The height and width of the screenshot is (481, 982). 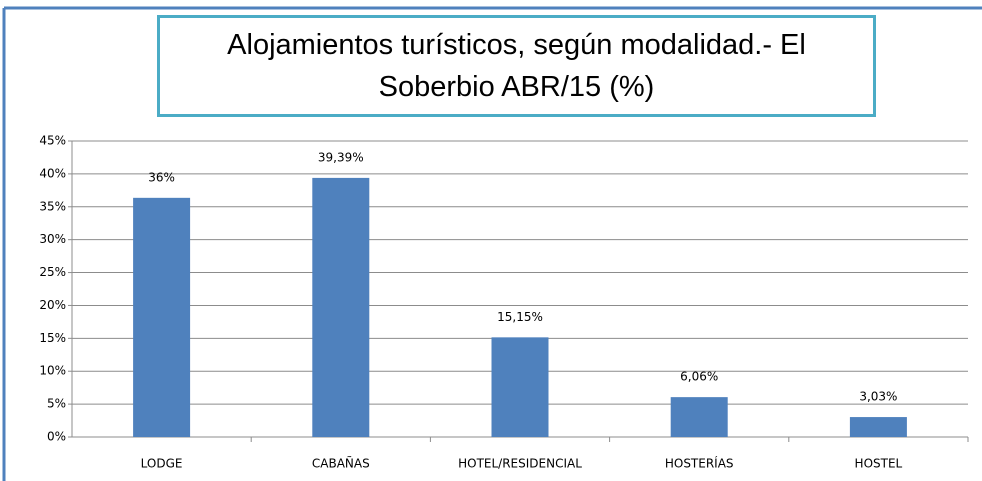 I want to click on x-tick-label: HOSTERÍAS, so click(x=699, y=463).